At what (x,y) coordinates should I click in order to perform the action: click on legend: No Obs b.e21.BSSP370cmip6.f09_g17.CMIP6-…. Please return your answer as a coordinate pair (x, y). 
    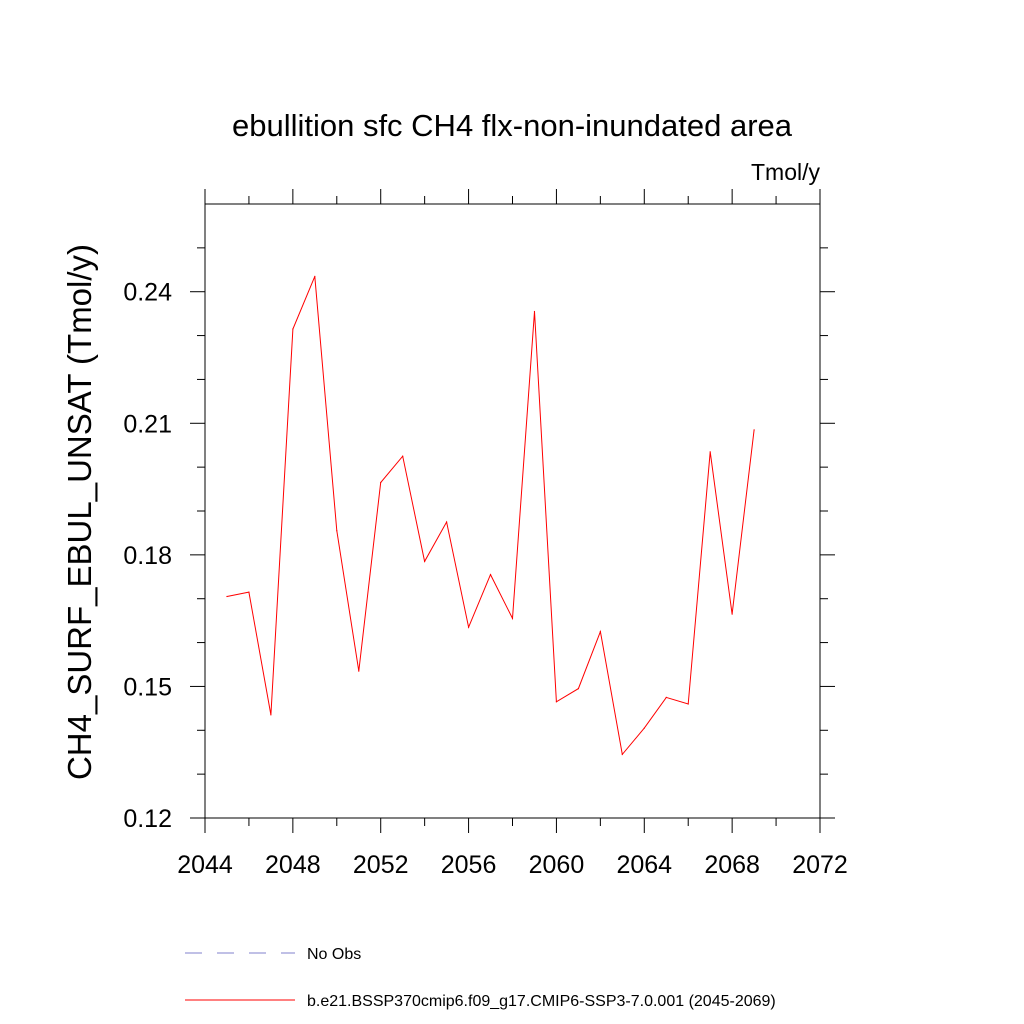
    Looking at the image, I should click on (480, 978).